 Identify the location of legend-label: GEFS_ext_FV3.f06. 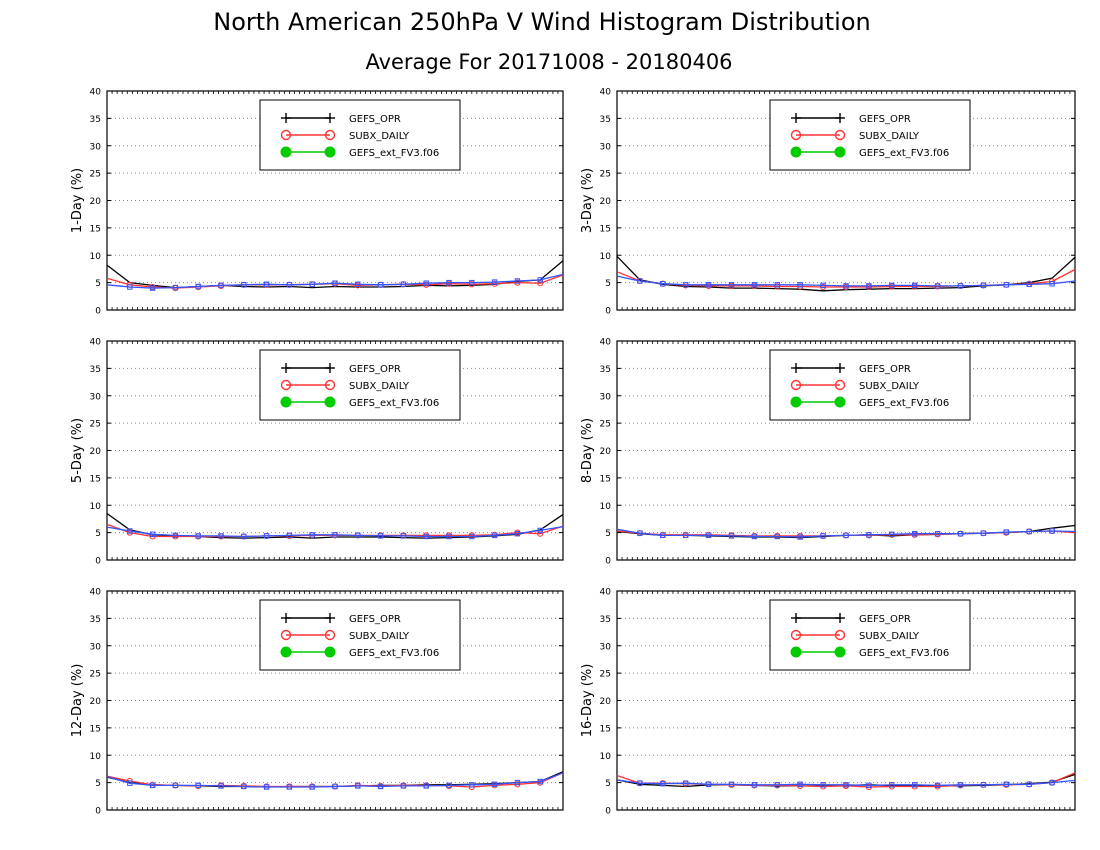
(394, 403).